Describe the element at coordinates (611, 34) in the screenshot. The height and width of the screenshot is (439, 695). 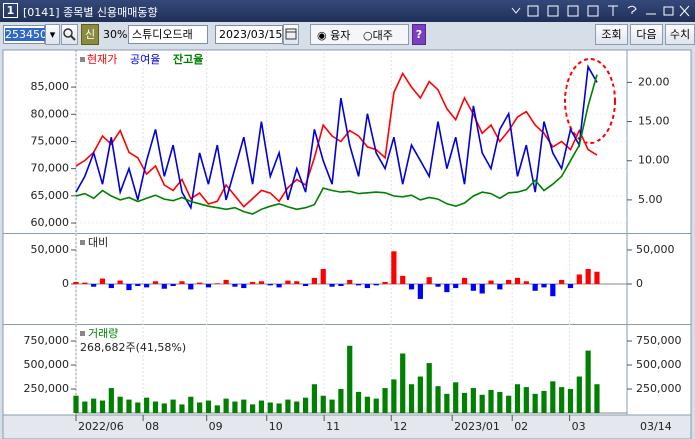
I see `query-button: 조회` at that location.